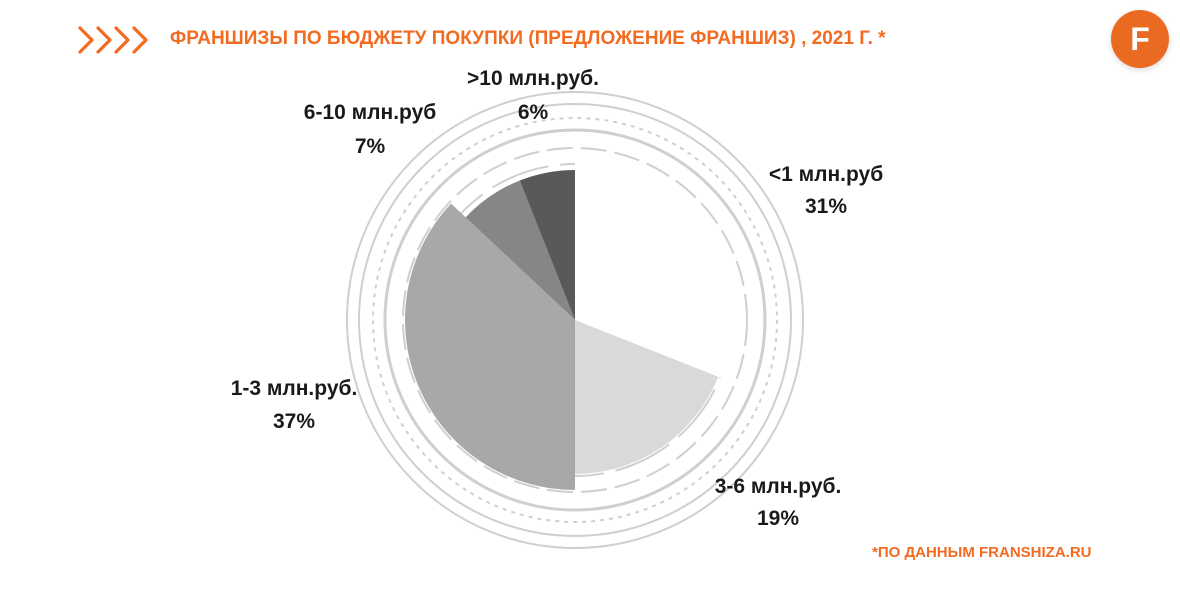 This screenshot has width=1180, height=590. What do you see at coordinates (294, 421) in the screenshot?
I see `slice-value-label: 37%` at bounding box center [294, 421].